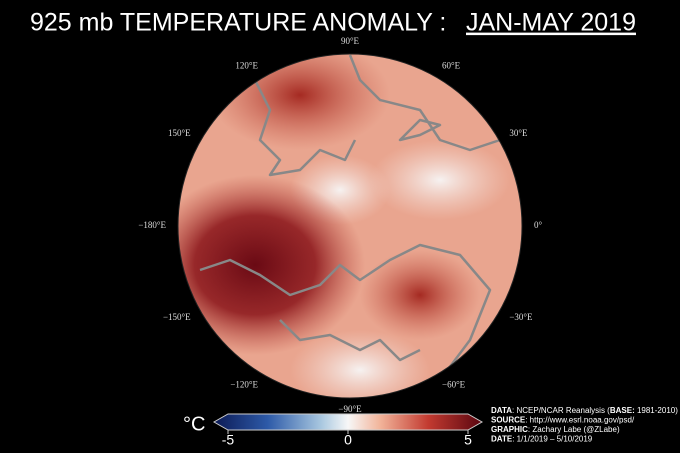 This screenshot has width=680, height=453. I want to click on credit-part: : Zachary Labe (@ZLabe), so click(574, 429).